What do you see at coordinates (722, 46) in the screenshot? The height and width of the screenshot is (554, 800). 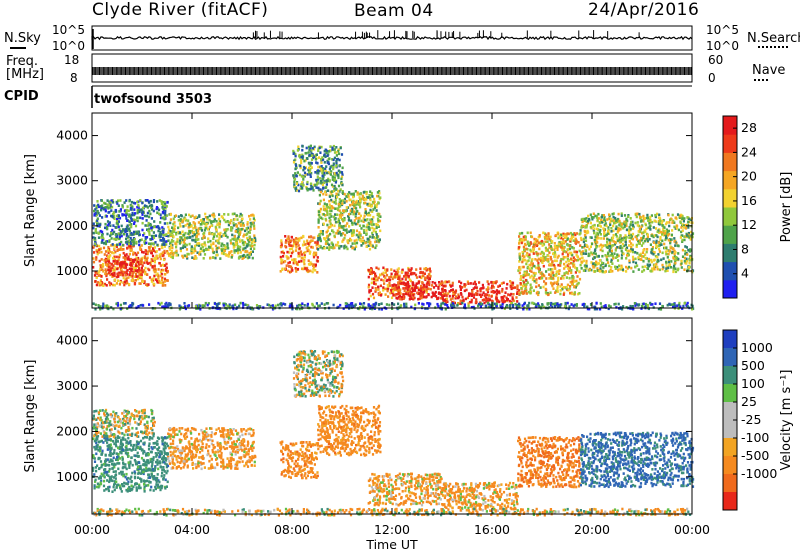 I see `nsearch-tick-bottom: 10^0` at bounding box center [722, 46].